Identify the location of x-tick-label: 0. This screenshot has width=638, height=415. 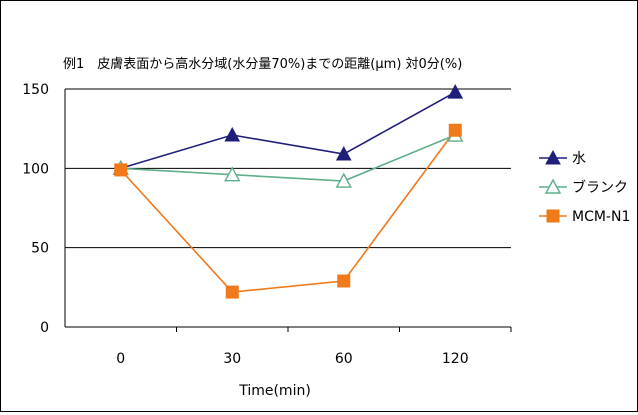
(120, 359).